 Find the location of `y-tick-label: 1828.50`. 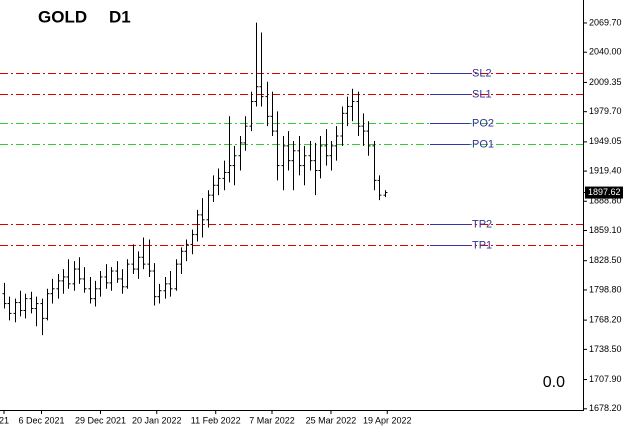

y-tick-label: 1828.50 is located at coordinates (605, 260).